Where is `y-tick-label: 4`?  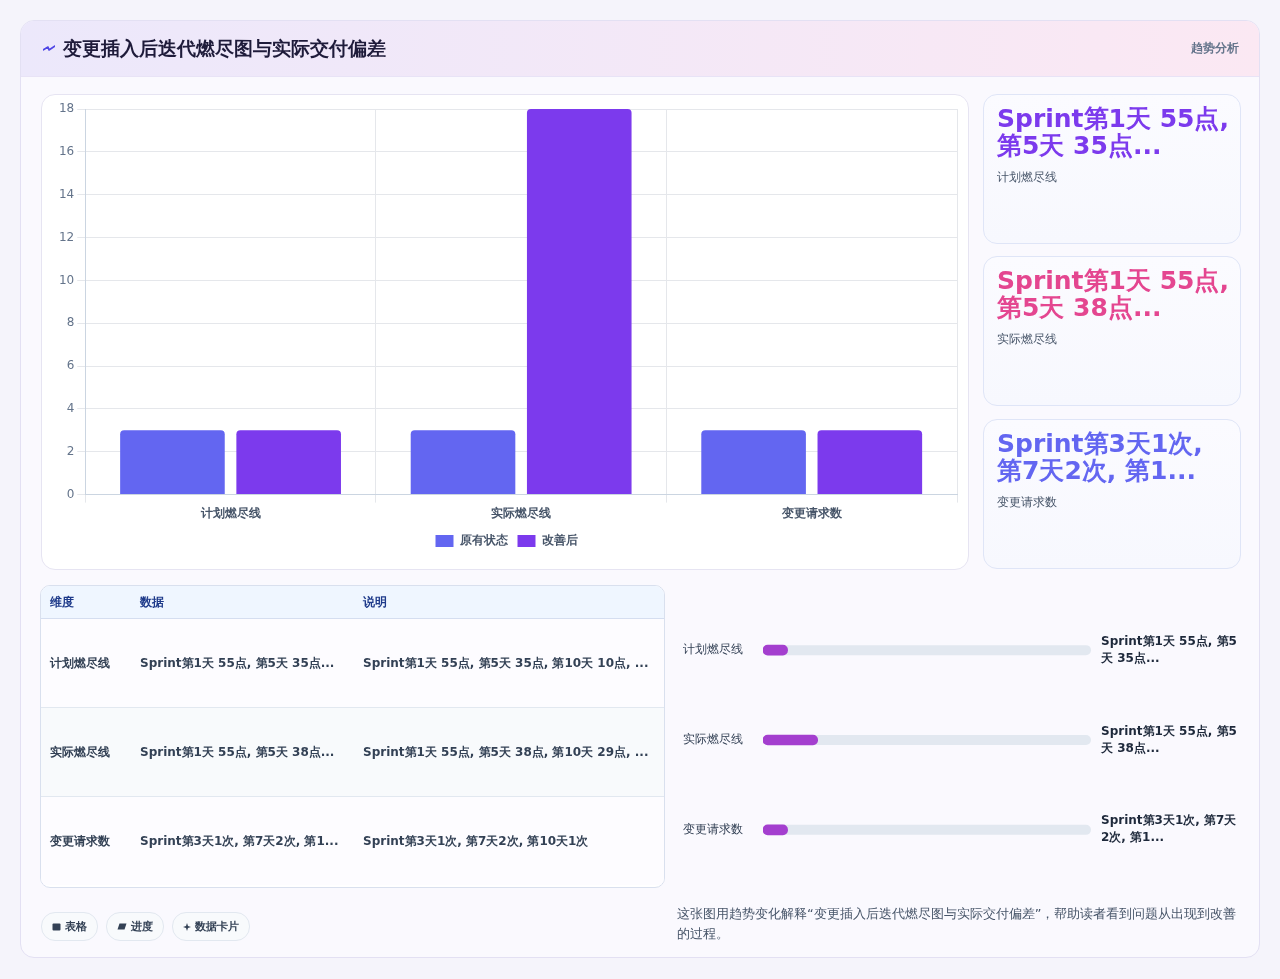
y-tick-label: 4 is located at coordinates (70, 408).